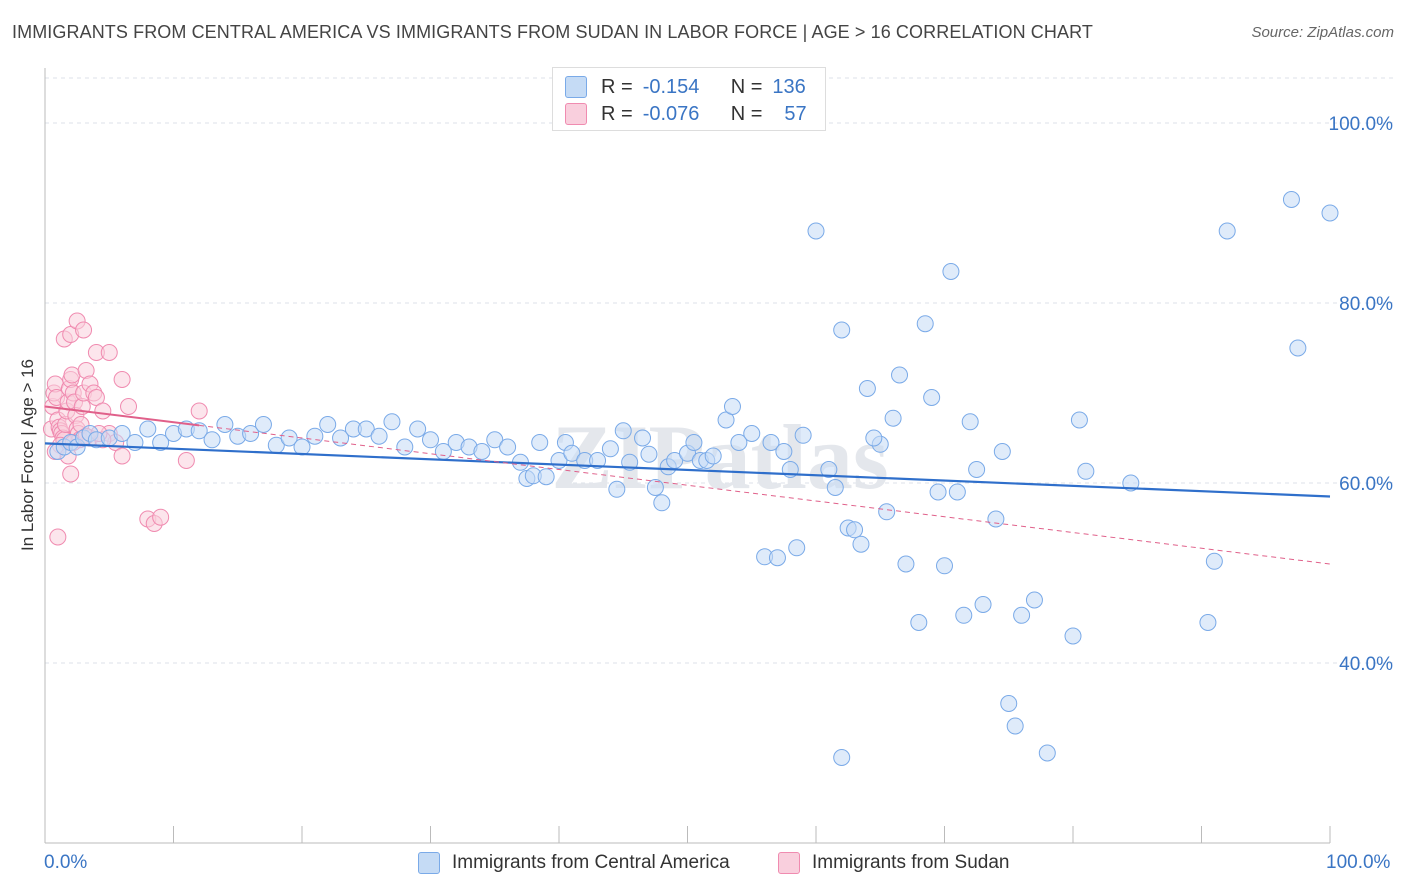 This screenshot has height=892, width=1406. I want to click on legend-r-value: -0.154, so click(671, 86).